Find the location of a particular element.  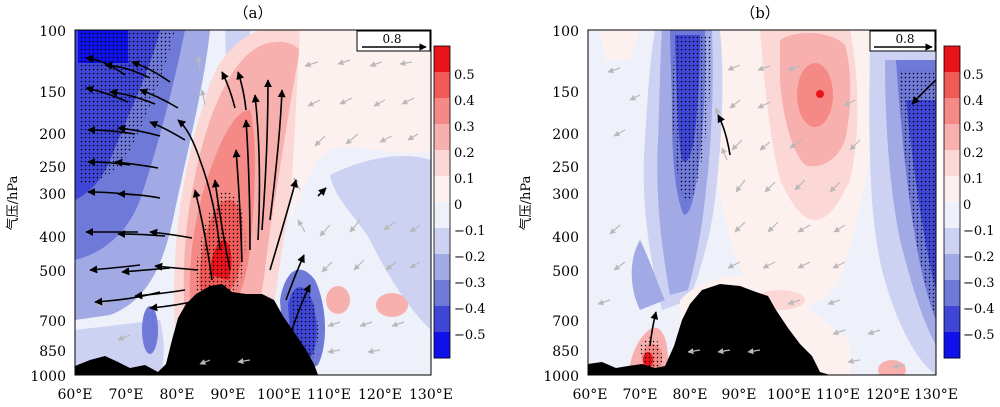

cb-b-tick-6: −0.1 is located at coordinates (979, 231).